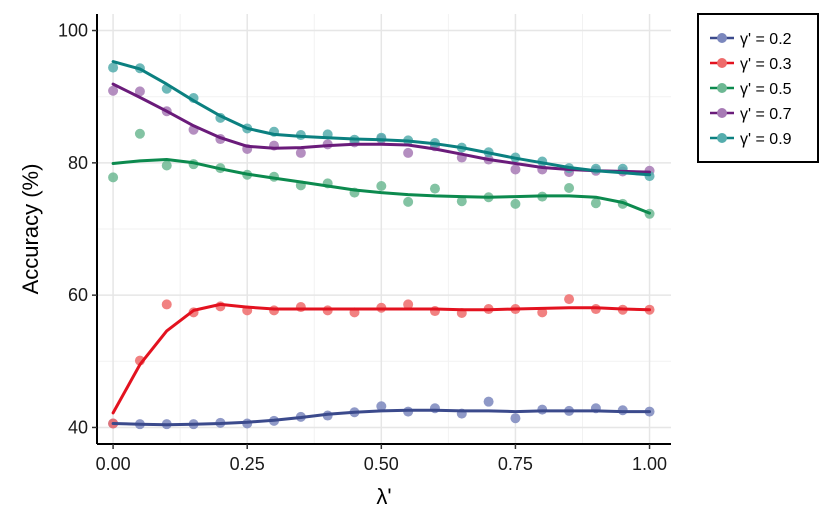  What do you see at coordinates (766, 139) in the screenshot?
I see `legend-label-4: γ' = 0.9` at bounding box center [766, 139].